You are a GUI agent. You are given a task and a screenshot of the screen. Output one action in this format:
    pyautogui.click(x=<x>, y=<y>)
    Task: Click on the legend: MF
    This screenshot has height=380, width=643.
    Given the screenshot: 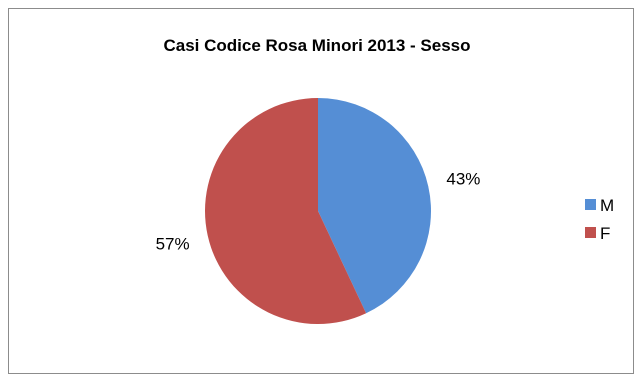 What is the action you would take?
    pyautogui.click(x=599, y=219)
    